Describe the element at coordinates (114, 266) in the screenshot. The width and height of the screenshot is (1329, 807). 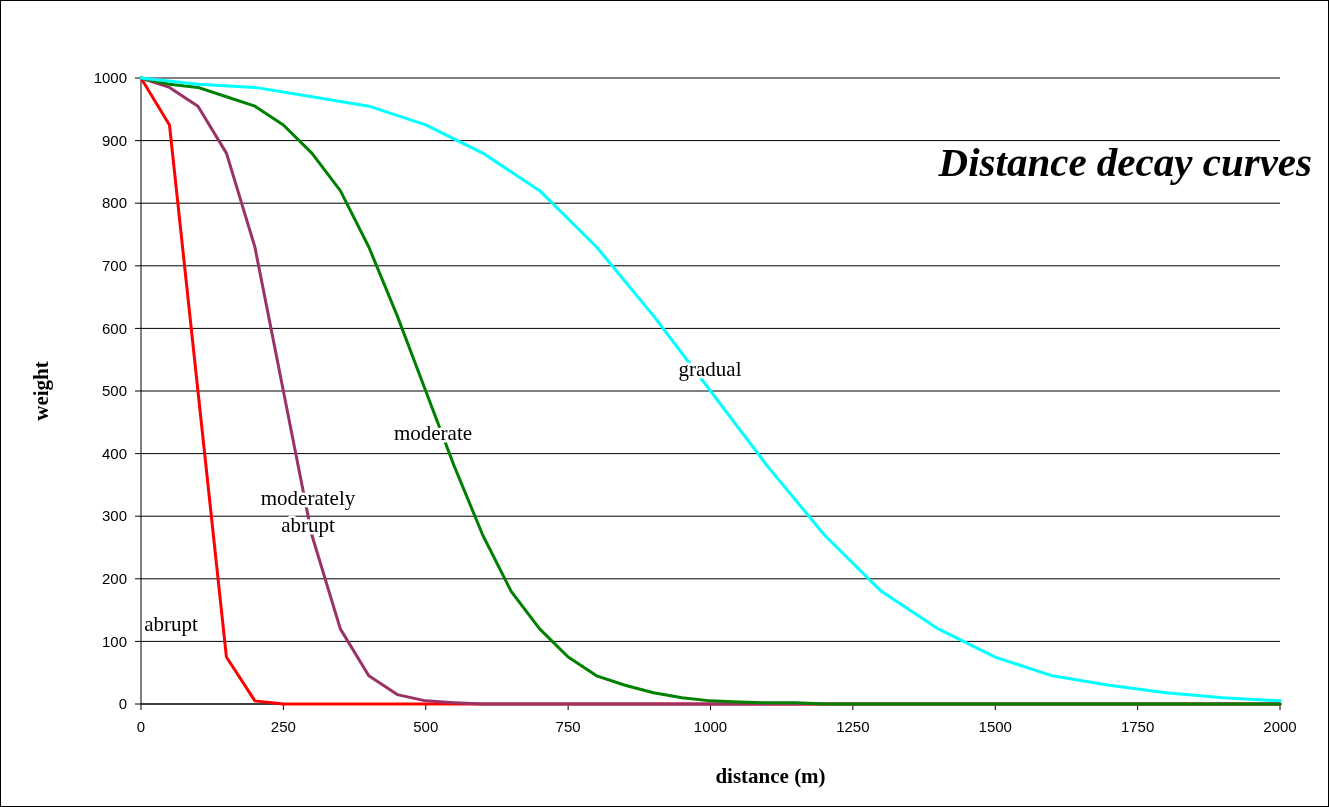
I see `y-tick-label: 700` at that location.